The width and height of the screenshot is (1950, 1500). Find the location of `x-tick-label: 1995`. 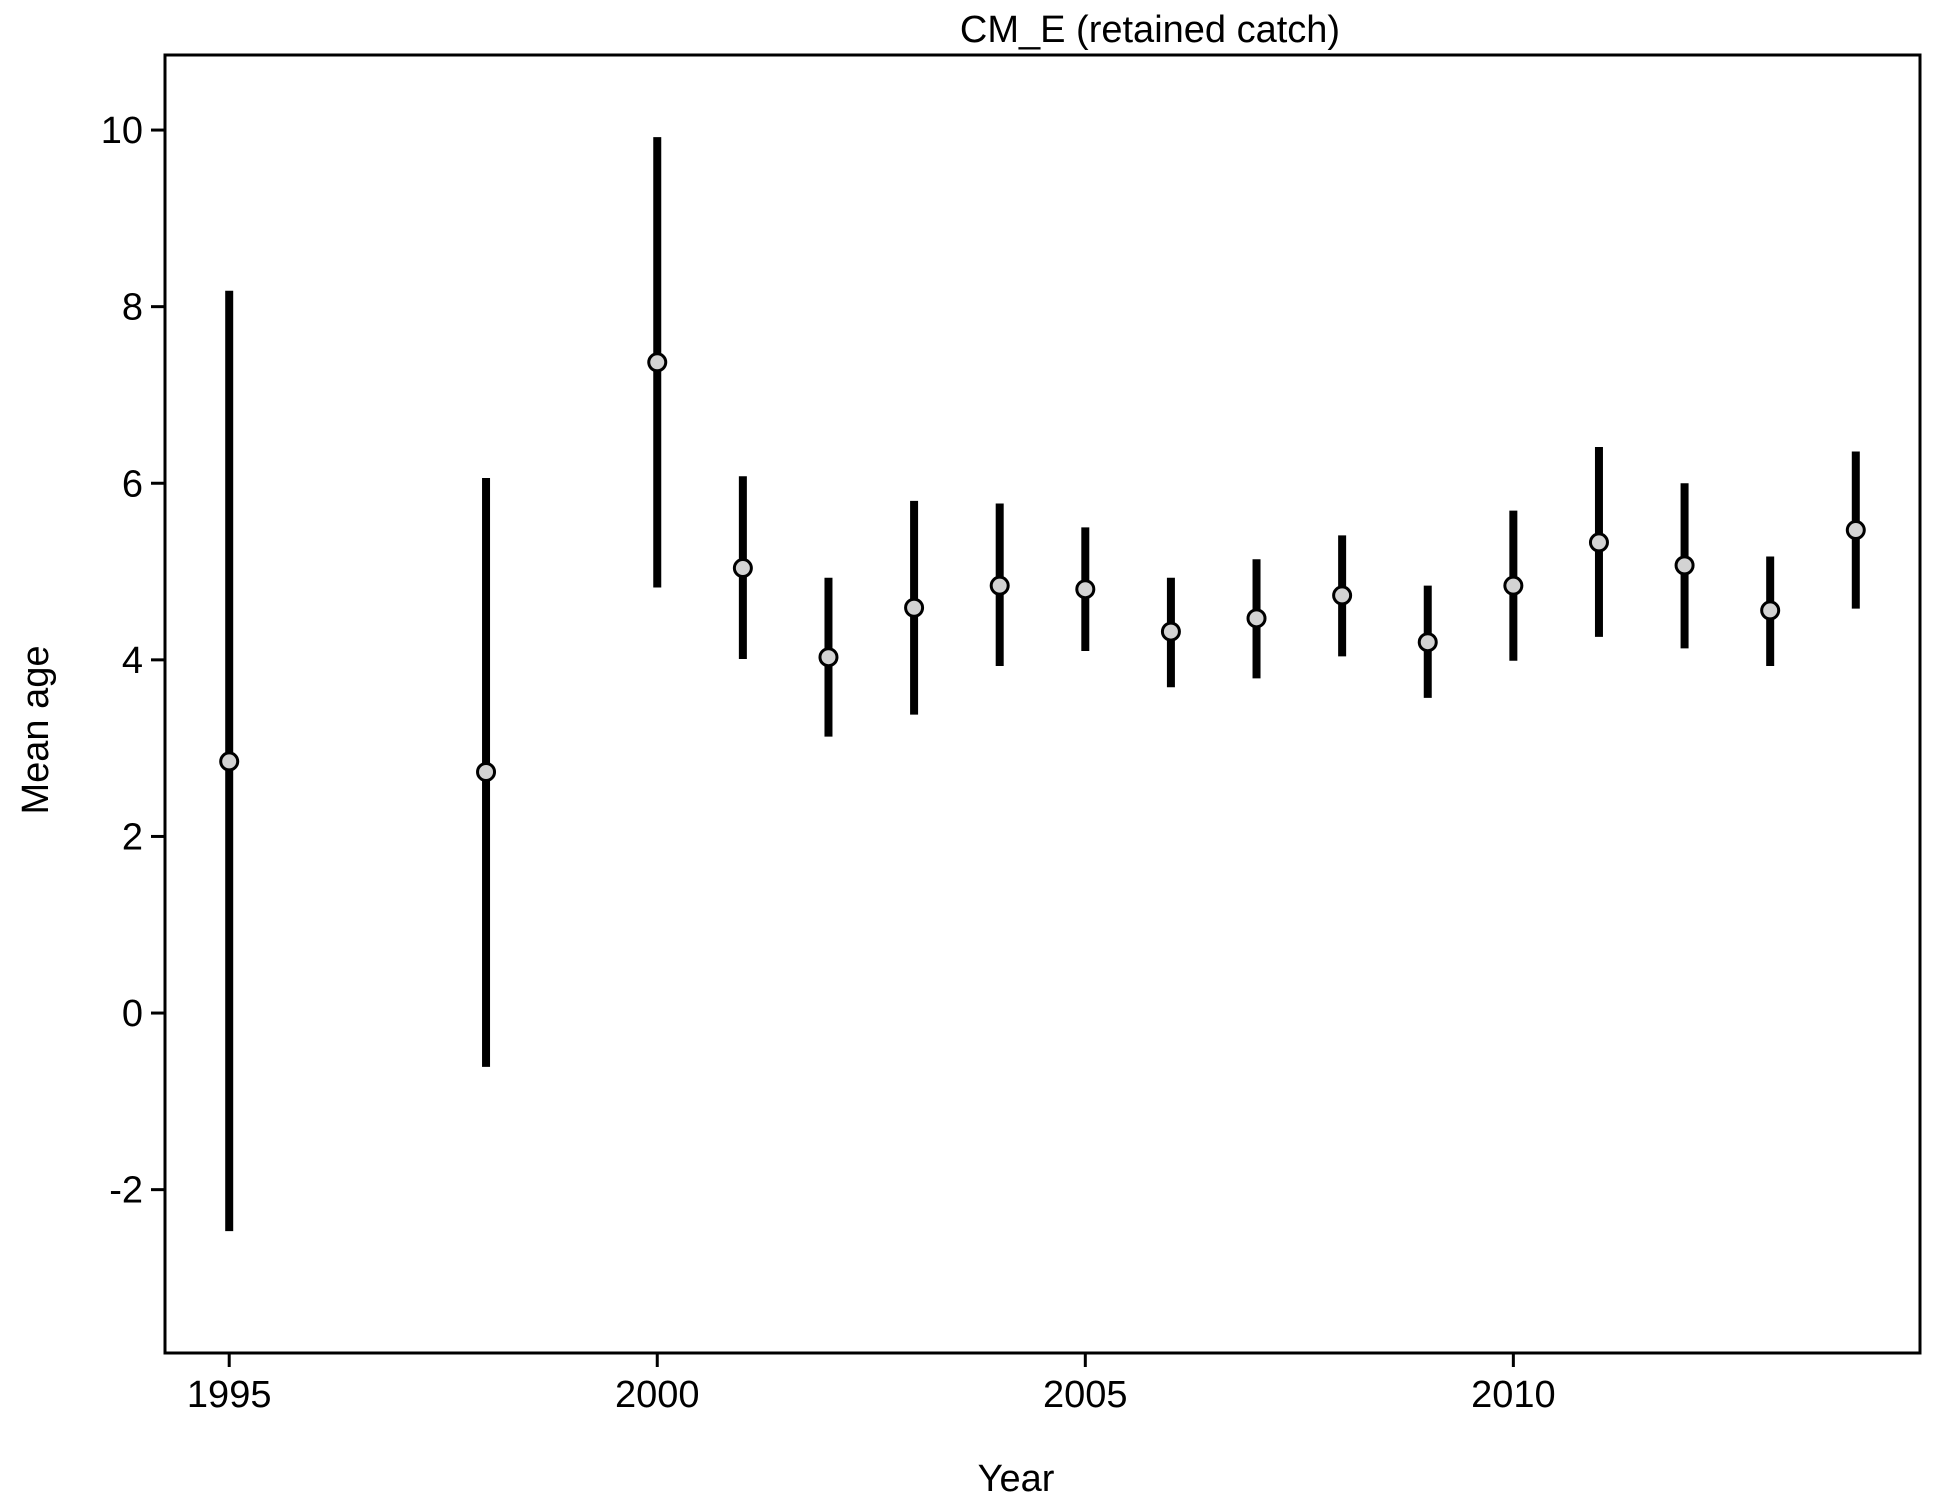

x-tick-label: 1995 is located at coordinates (229, 1395).